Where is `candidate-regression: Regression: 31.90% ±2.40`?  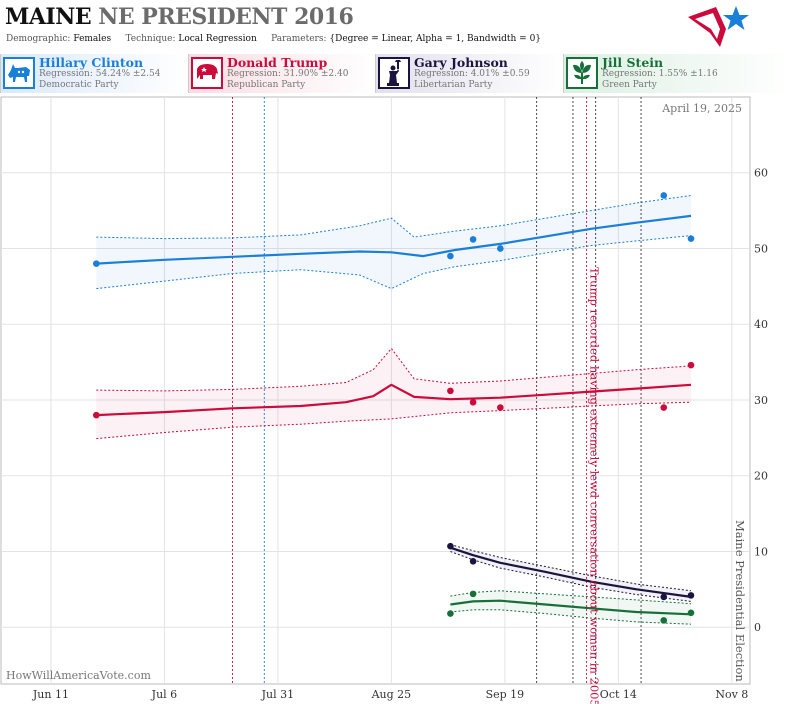 candidate-regression: Regression: 31.90% ±2.40 is located at coordinates (288, 74).